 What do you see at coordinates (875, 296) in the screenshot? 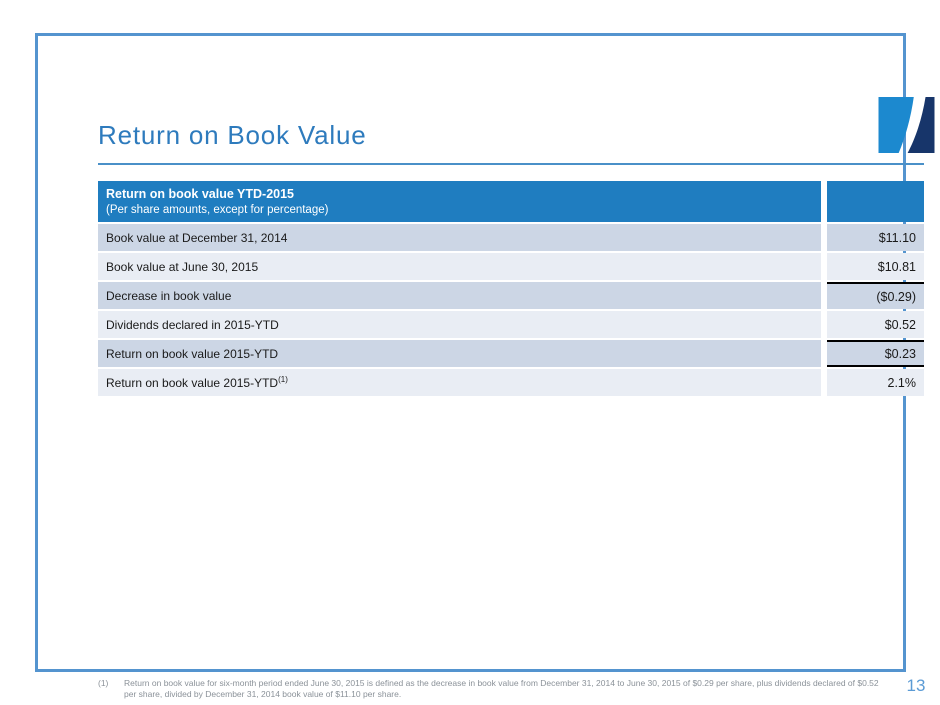
I see `row-value: ($0.29)` at bounding box center [875, 296].